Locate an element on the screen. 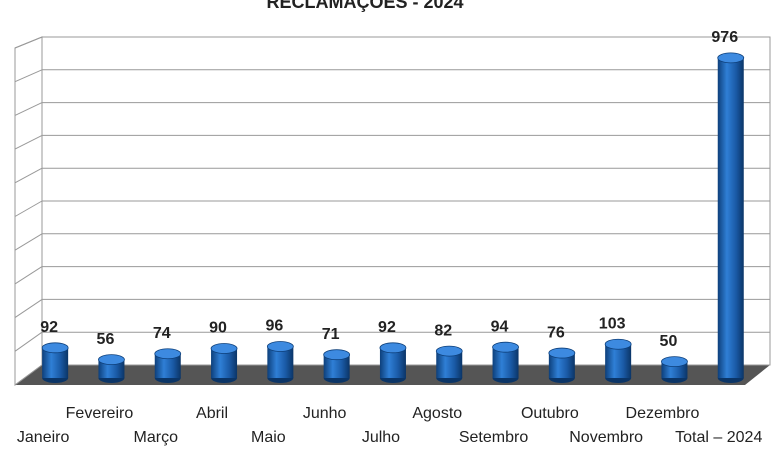 The width and height of the screenshot is (784, 449). value-label: 90 is located at coordinates (218, 328).